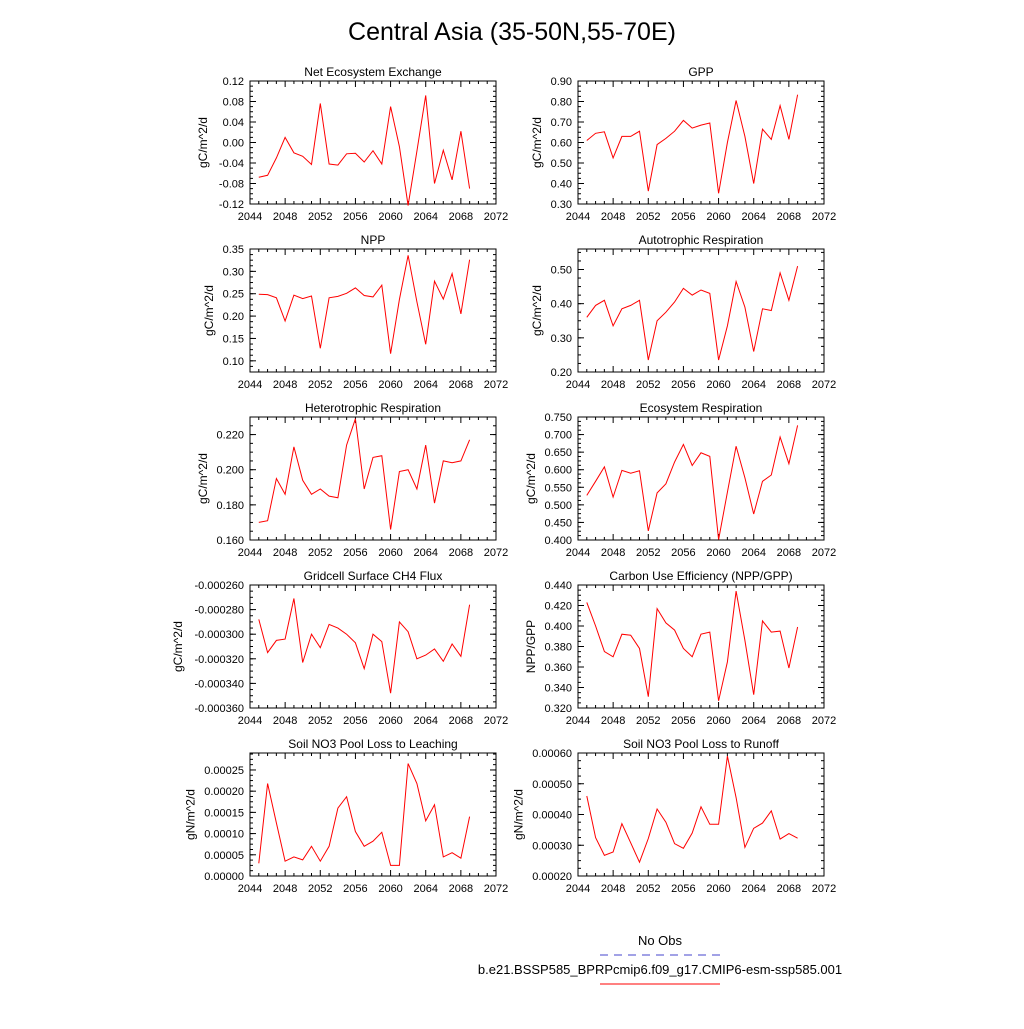  What do you see at coordinates (373, 576) in the screenshot?
I see `panel-title: Gridcell Surface CH4 Flux` at bounding box center [373, 576].